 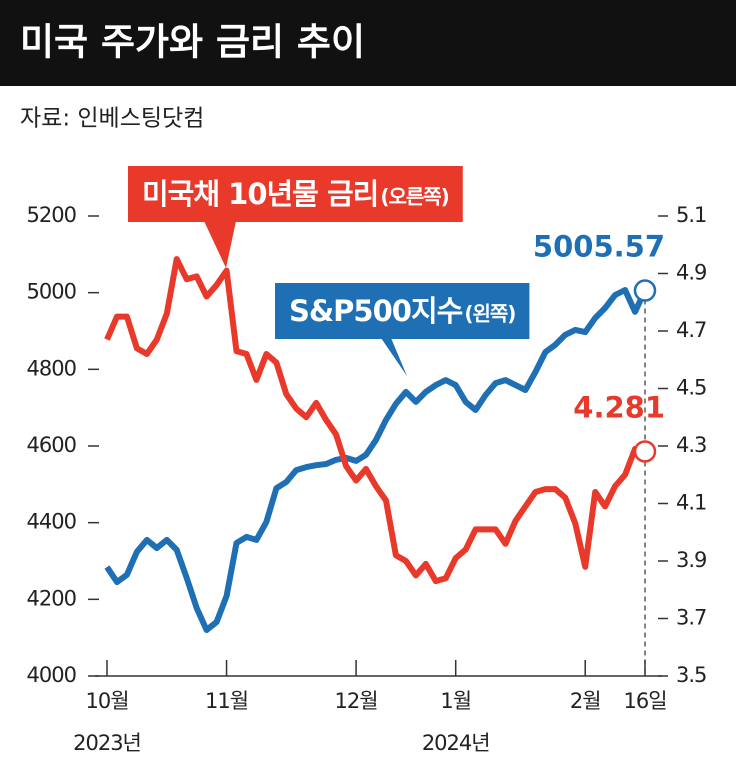 I want to click on y2-tick-label: 4.7, so click(x=691, y=330).